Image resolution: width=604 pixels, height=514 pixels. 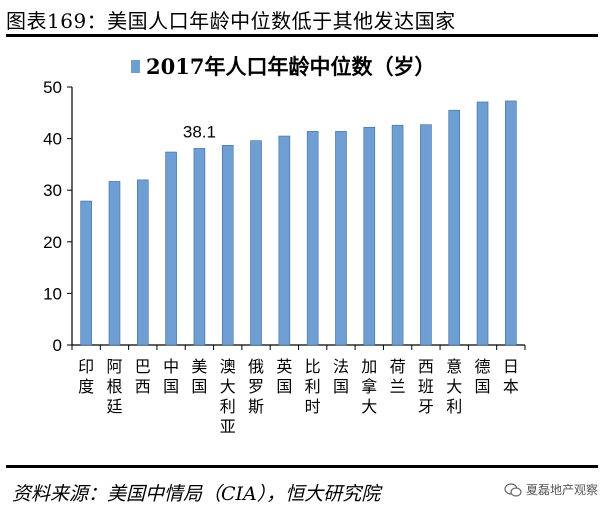 What do you see at coordinates (341, 238) in the screenshot?
I see `bar-法国` at bounding box center [341, 238].